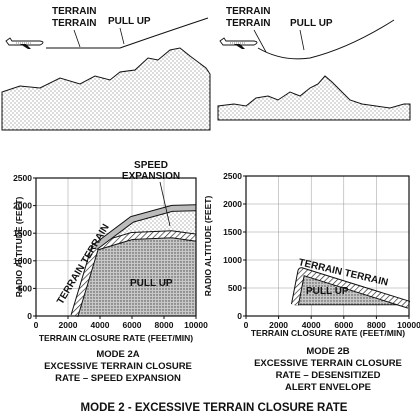 The image size is (420, 418). I want to click on chart-b-marks, so click(350, 288).